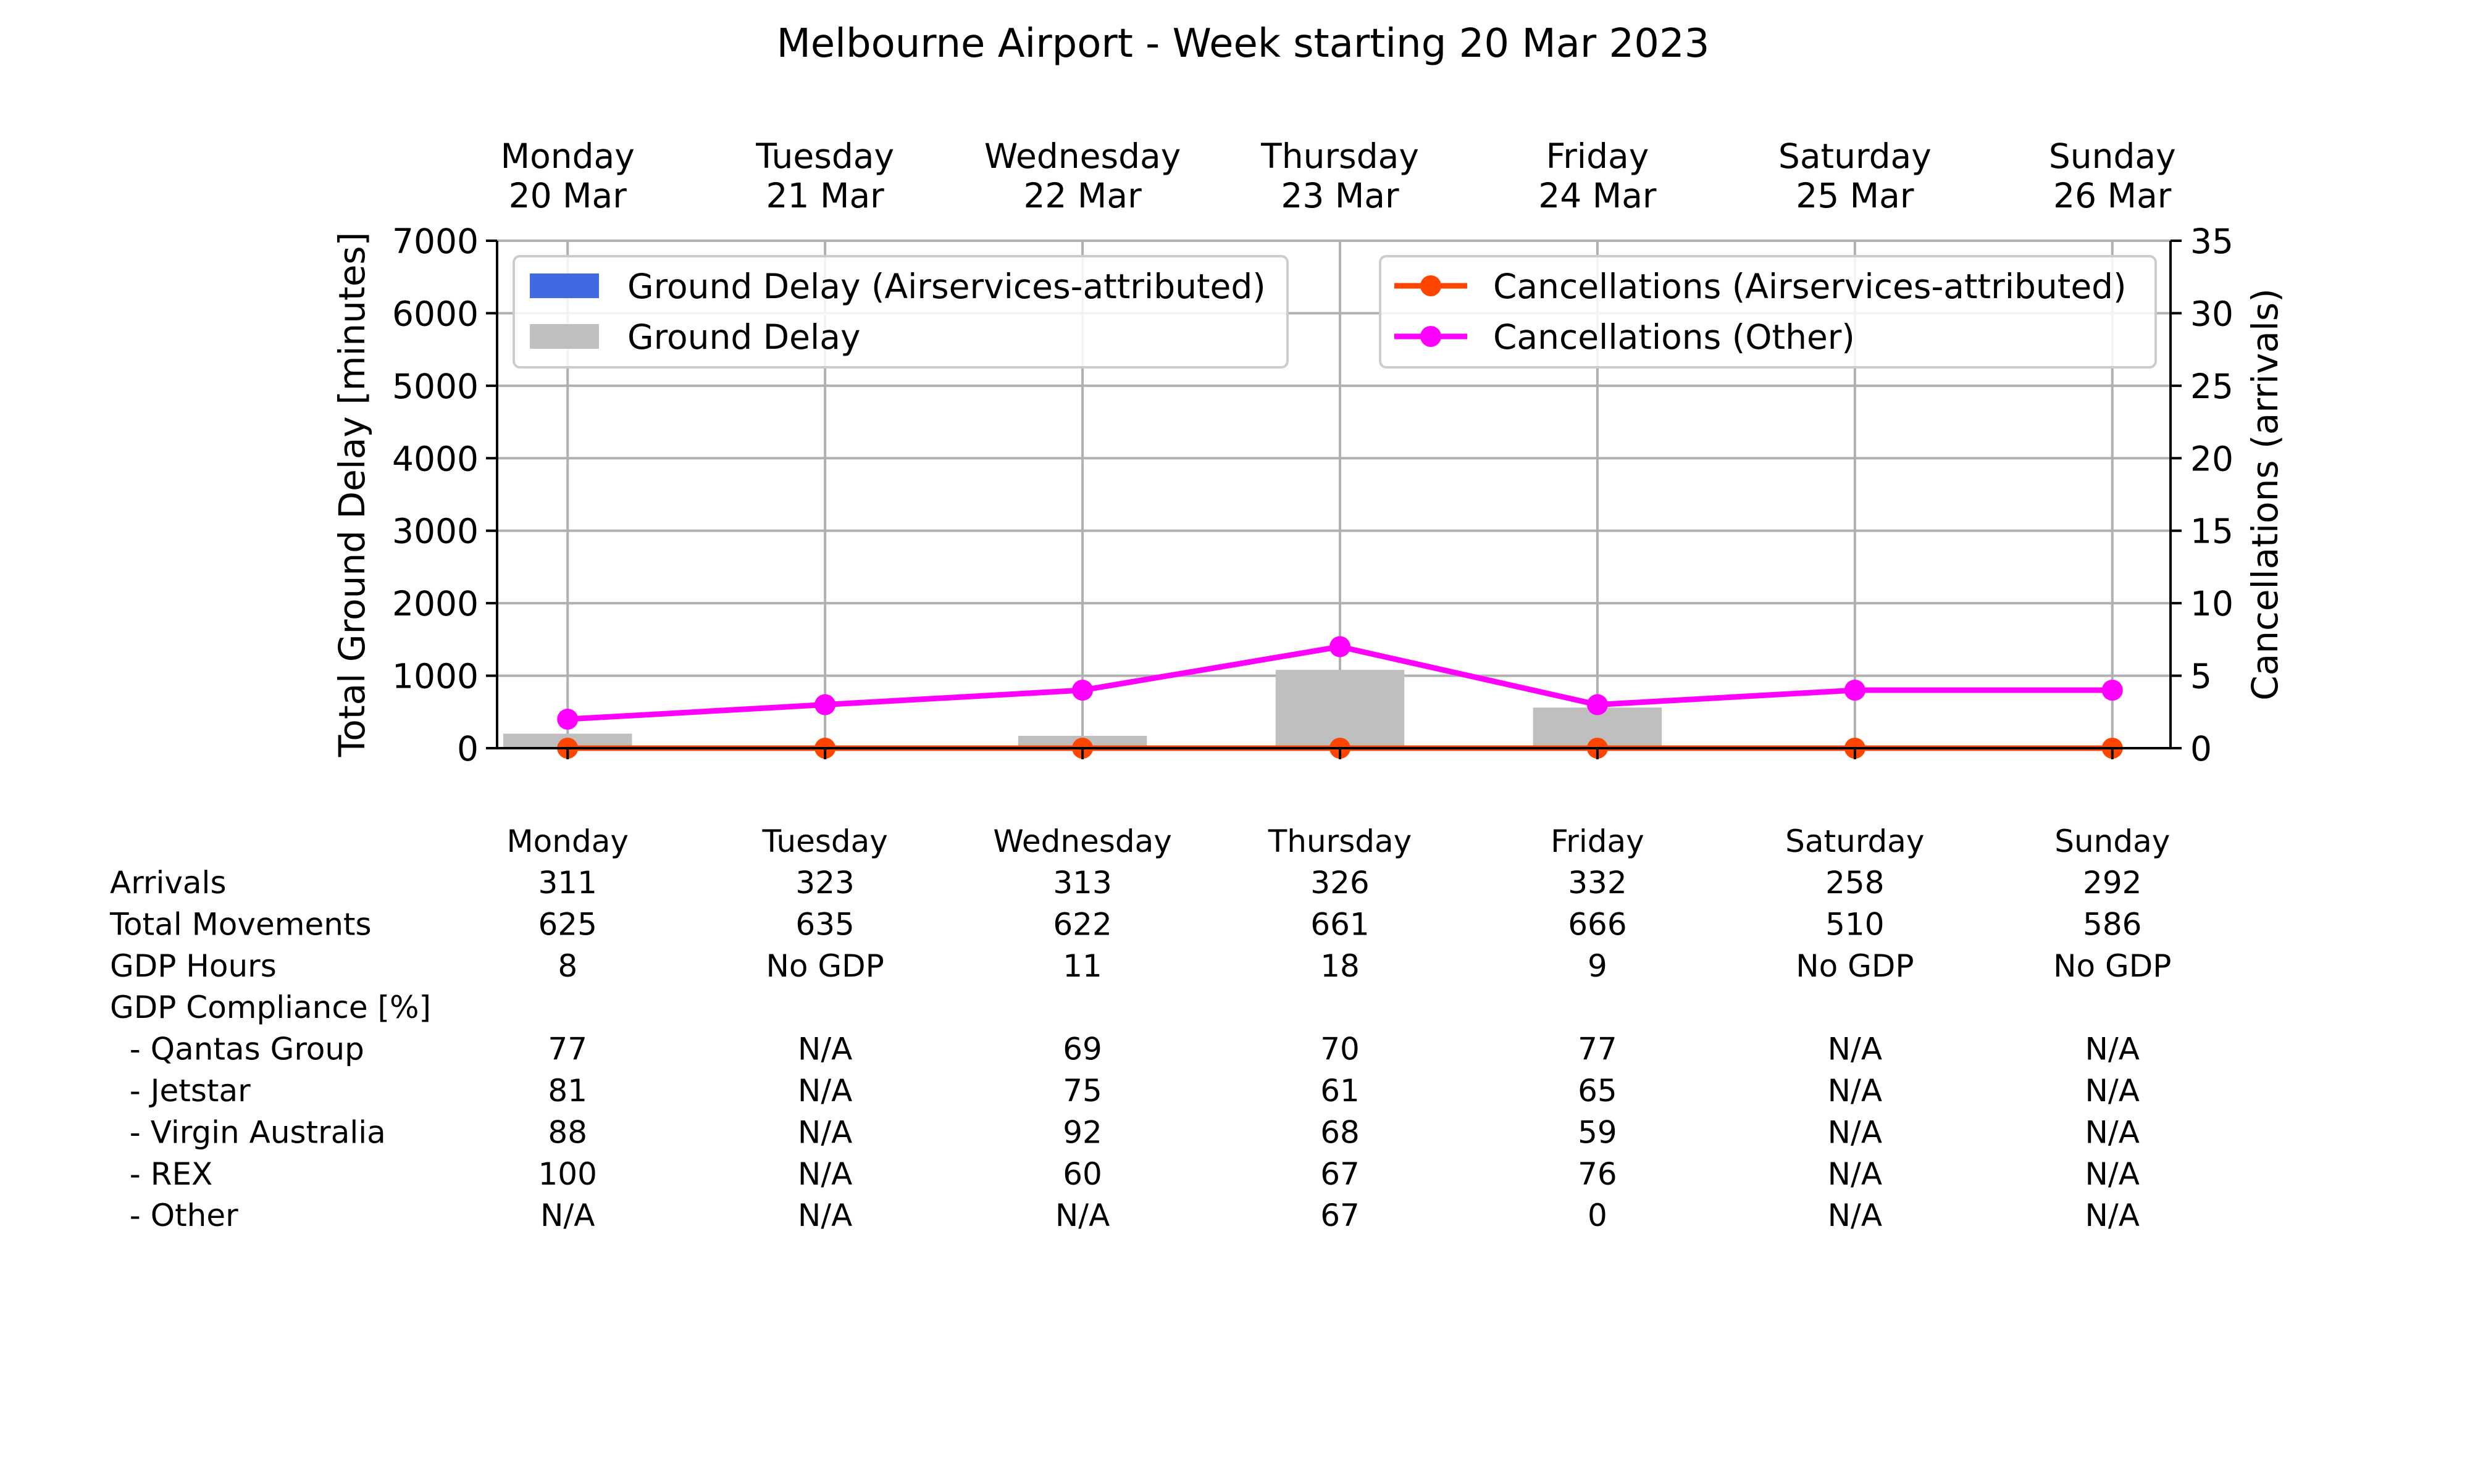 This screenshot has width=2470, height=1484. I want to click on legend-lines-box, so click(1768, 312).